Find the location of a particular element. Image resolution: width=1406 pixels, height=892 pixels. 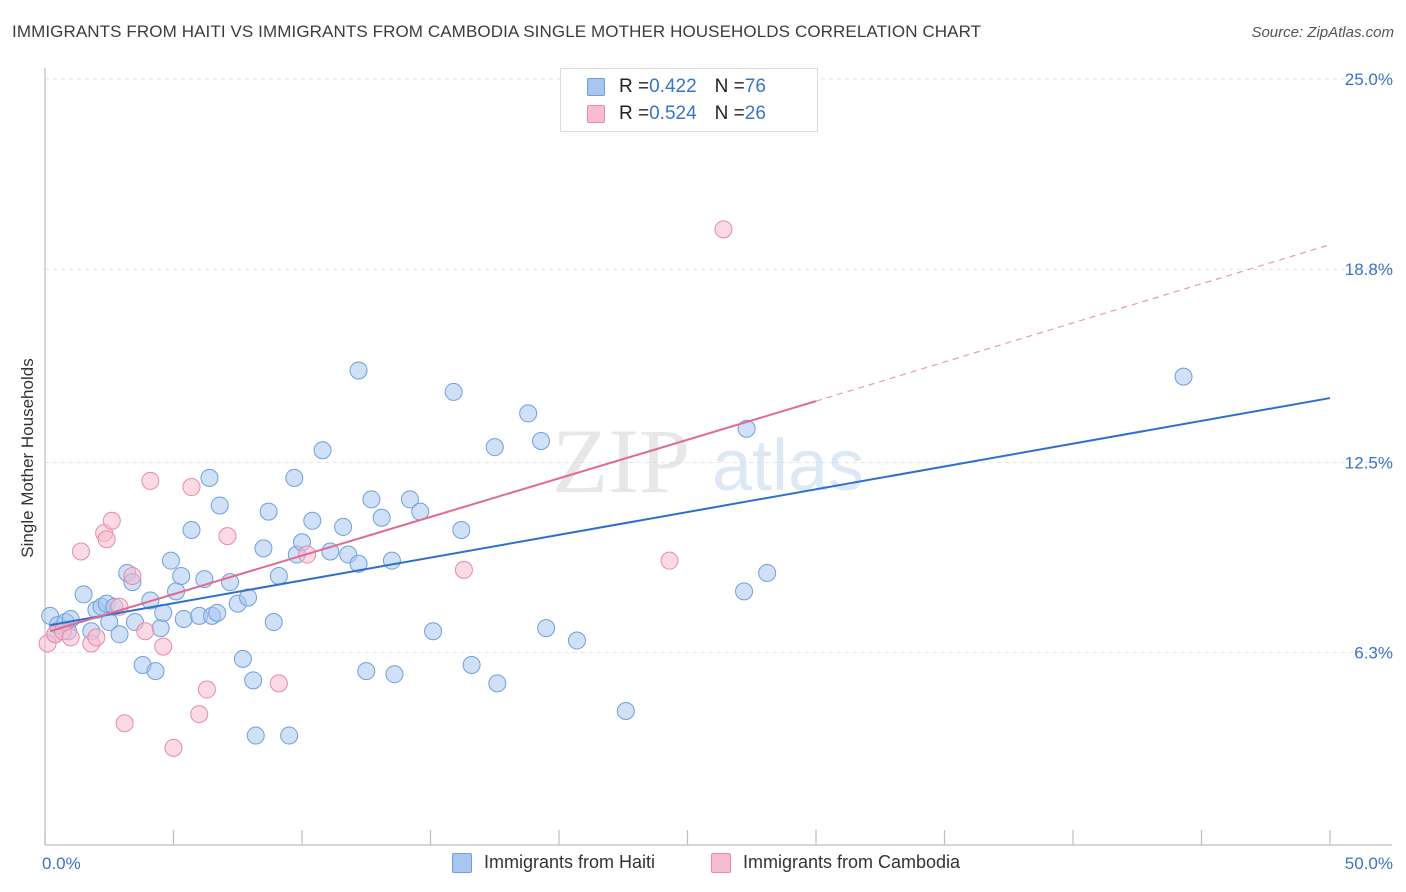

x-tick-label-min: 0.0% is located at coordinates (61, 863).